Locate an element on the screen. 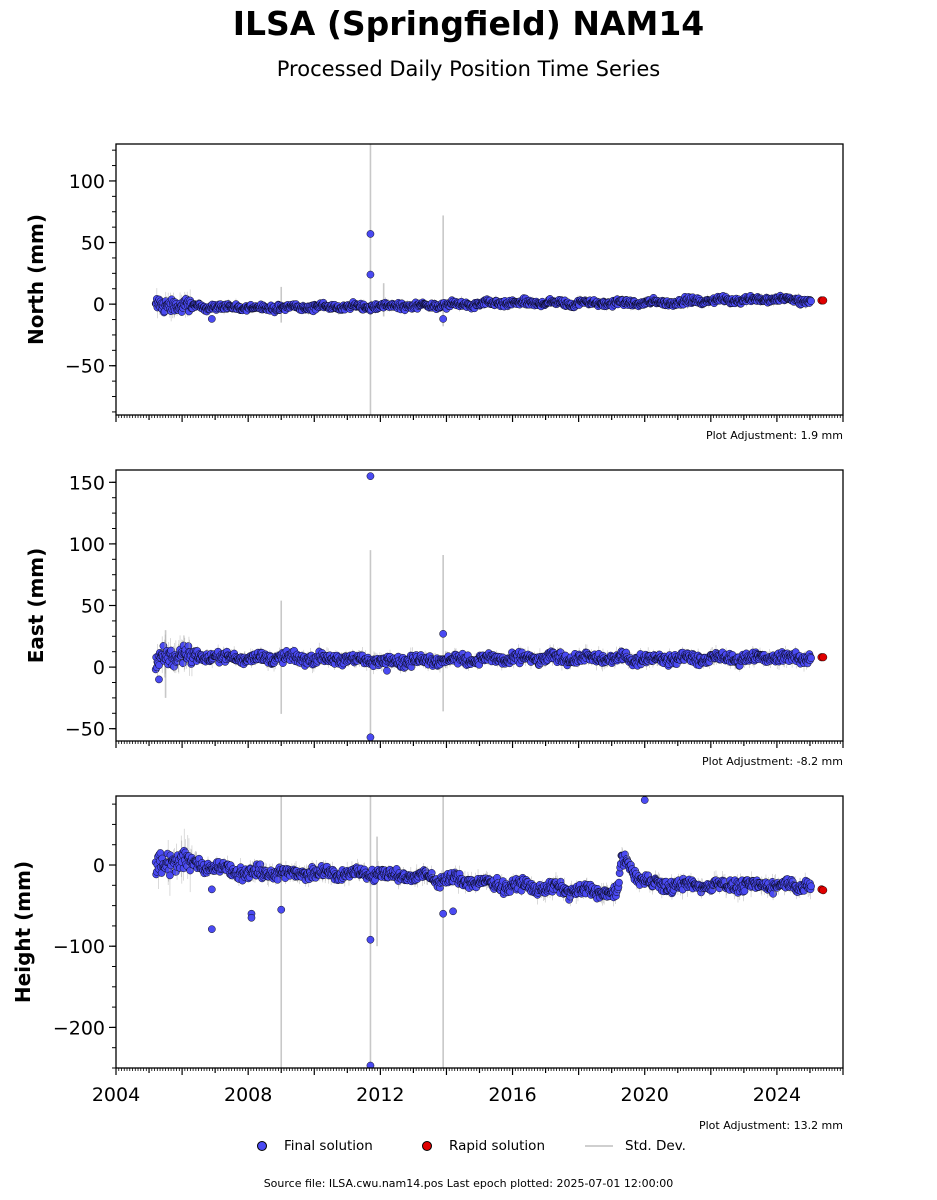 The image size is (937, 1200). north-y-tick-label: 100 is located at coordinates (87, 182).